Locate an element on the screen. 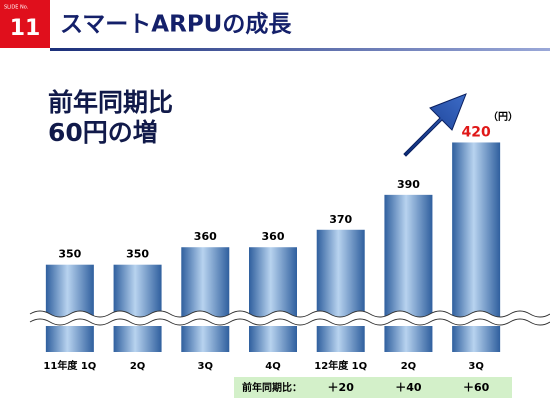  axis-break is located at coordinates (290, 318).